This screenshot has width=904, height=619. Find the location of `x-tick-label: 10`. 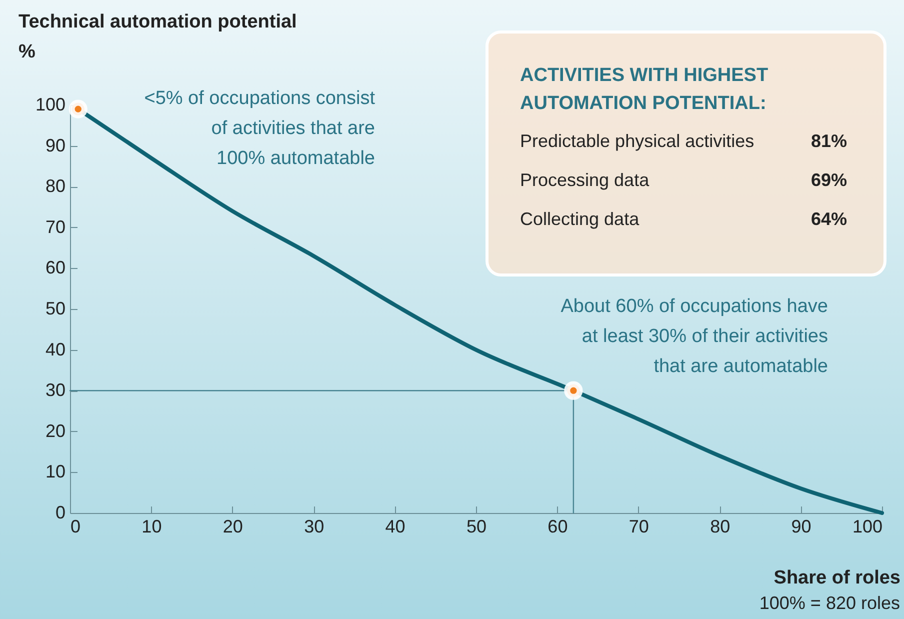

x-tick-label: 10 is located at coordinates (152, 526).